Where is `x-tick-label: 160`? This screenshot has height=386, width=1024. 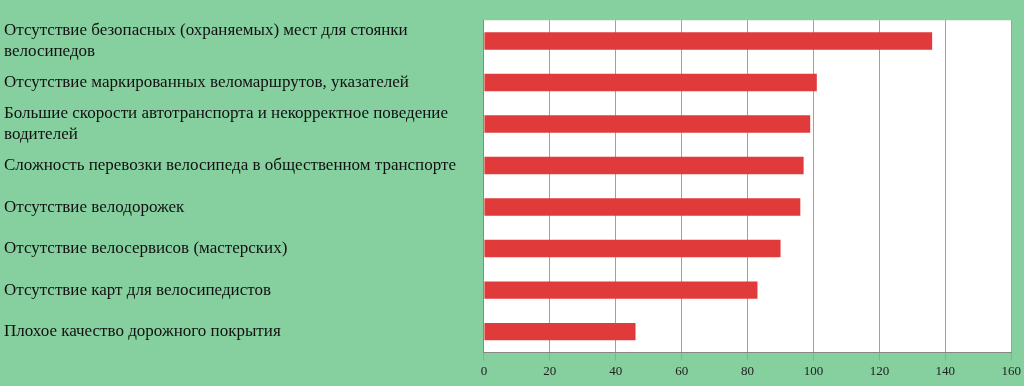 x-tick-label: 160 is located at coordinates (1011, 370).